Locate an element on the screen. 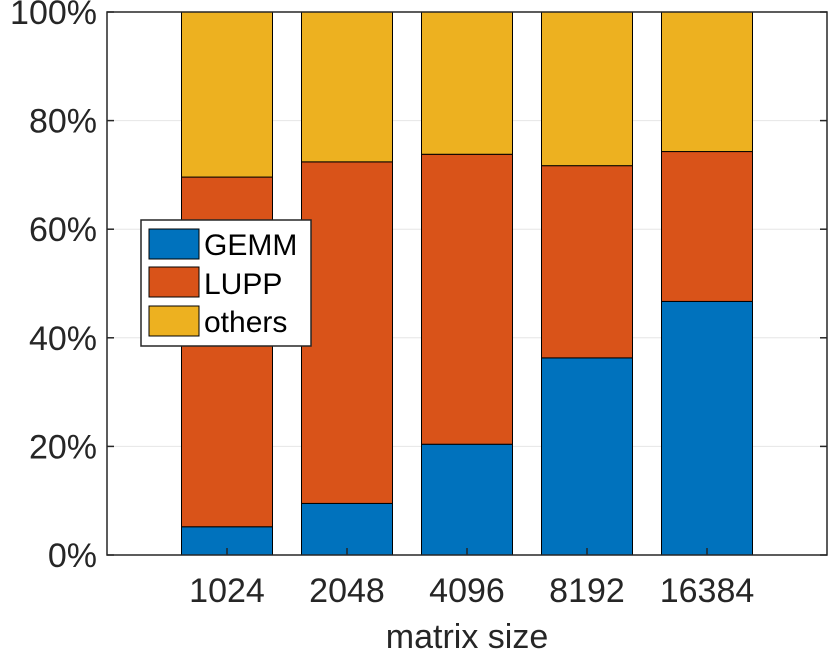 Image resolution: width=830 pixels, height=652 pixels. x-tick-label: 16384 is located at coordinates (707, 591).